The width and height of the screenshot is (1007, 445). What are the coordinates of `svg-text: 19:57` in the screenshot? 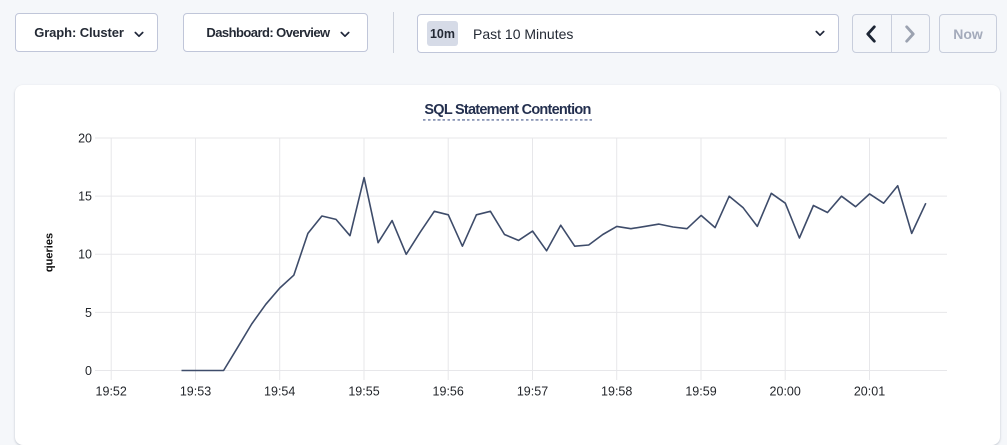 It's located at (532, 392).